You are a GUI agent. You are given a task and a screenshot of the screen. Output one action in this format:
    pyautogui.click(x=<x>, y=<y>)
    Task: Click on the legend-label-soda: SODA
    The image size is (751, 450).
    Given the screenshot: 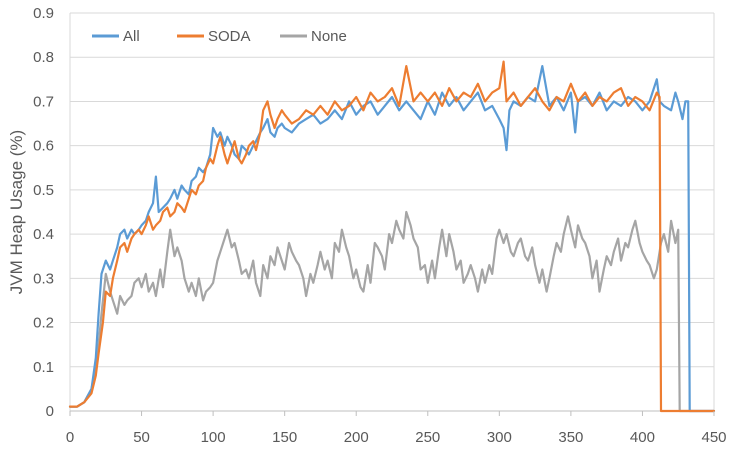 What is the action you would take?
    pyautogui.click(x=229, y=36)
    